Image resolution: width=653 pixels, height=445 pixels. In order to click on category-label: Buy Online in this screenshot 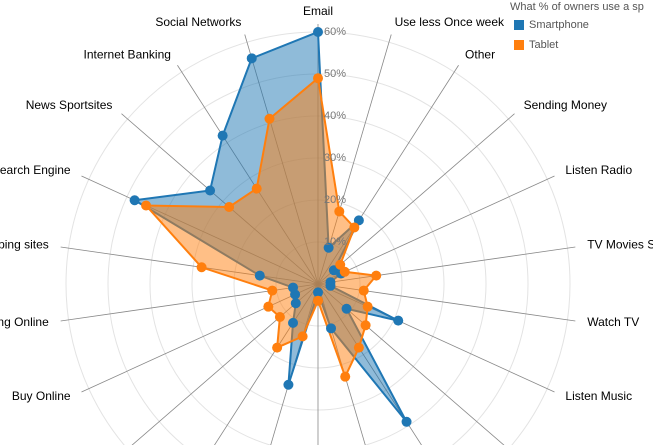, I will do `click(41, 396)`.